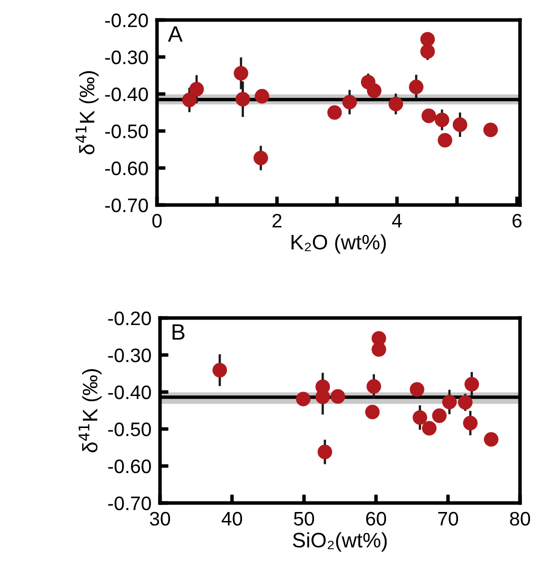  Describe the element at coordinates (157, 221) in the screenshot. I see `x-tick-label: 0` at that location.